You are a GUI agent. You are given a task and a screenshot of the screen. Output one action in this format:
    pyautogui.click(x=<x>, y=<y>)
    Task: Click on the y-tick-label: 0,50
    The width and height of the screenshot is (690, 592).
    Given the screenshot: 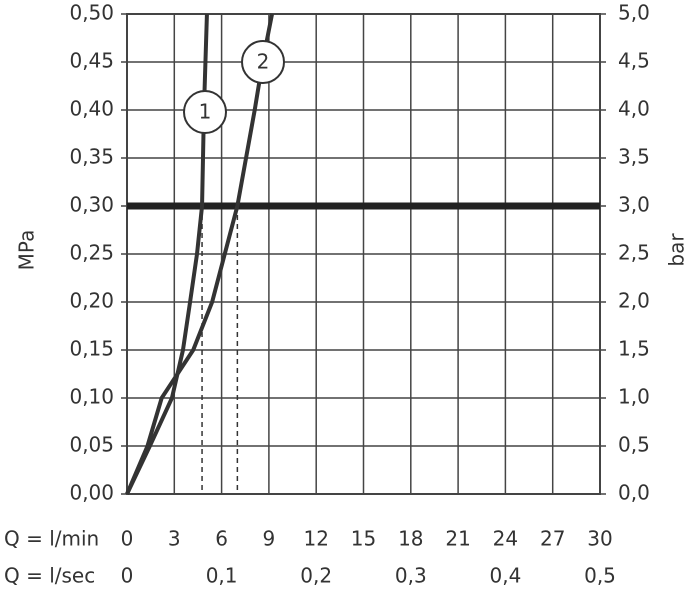 What is the action you would take?
    pyautogui.click(x=91, y=13)
    